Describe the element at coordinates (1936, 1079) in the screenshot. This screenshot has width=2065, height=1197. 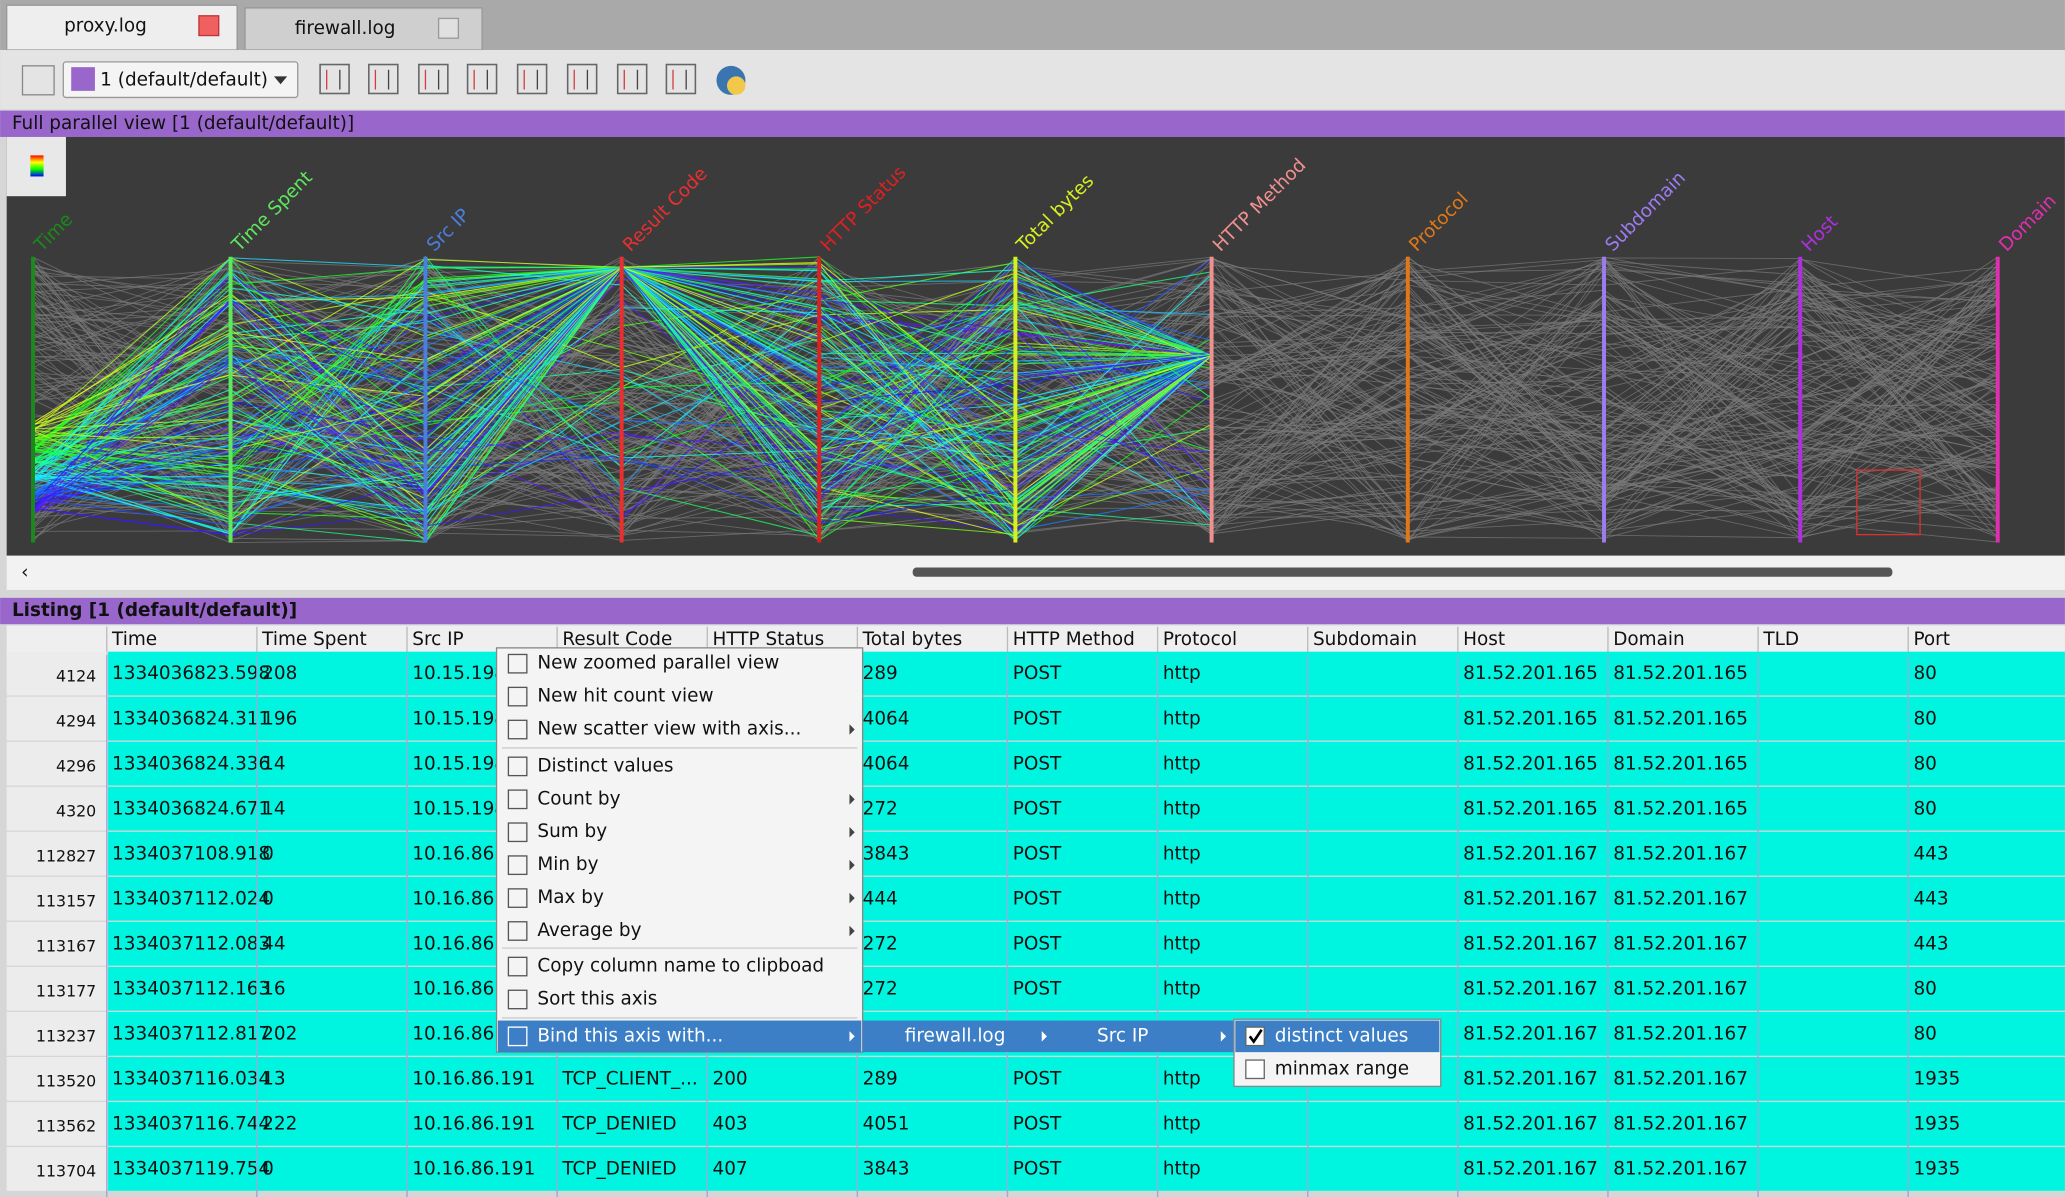
I see `cell: 1935` at that location.